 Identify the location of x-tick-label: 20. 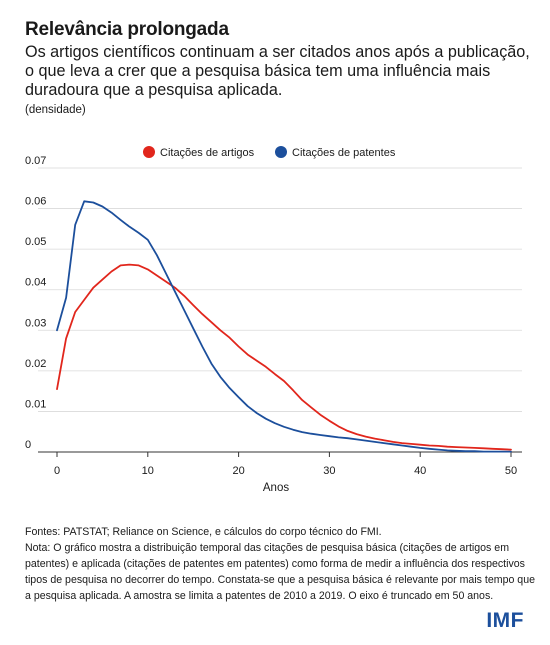
(238, 471).